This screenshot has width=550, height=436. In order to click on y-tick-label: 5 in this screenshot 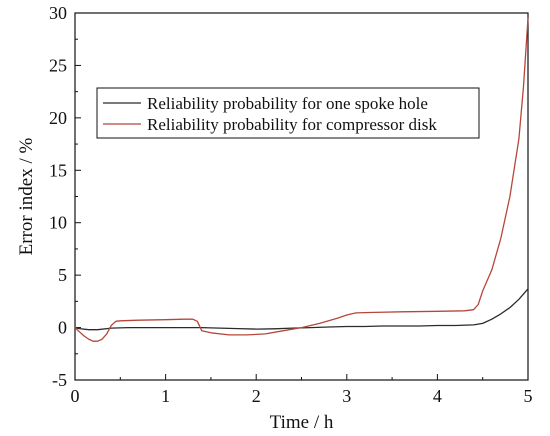, I will do `click(62, 275)`.